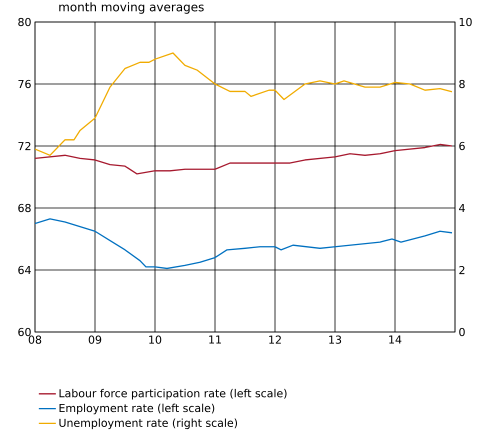 The width and height of the screenshot is (479, 445). What do you see at coordinates (466, 22) in the screenshot?
I see `y2-tick-label: 10` at bounding box center [466, 22].